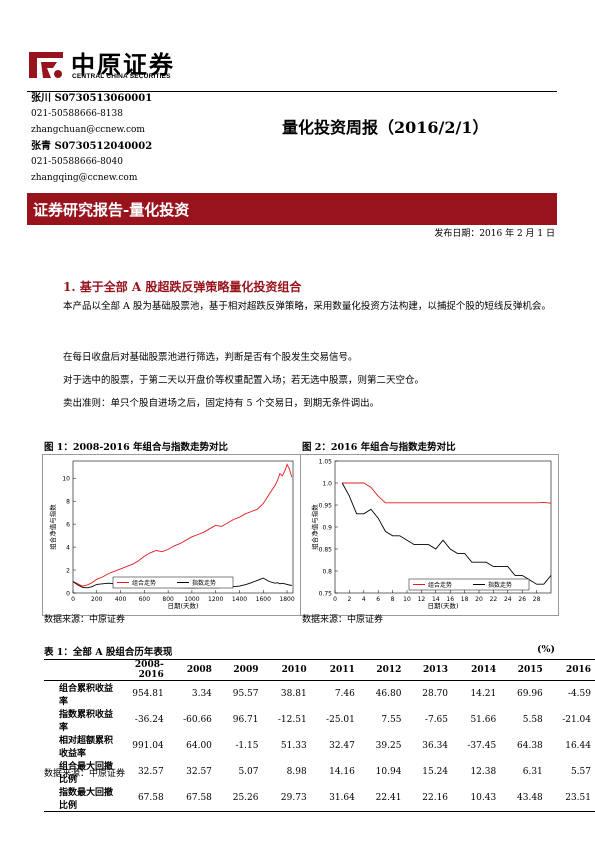 The height and width of the screenshot is (842, 595). Describe the element at coordinates (210, 357) in the screenshot. I see `paragraph-2: 在每日收盘后对基础股票池进行筛选，判断是否有个股发生交易信号。` at that location.